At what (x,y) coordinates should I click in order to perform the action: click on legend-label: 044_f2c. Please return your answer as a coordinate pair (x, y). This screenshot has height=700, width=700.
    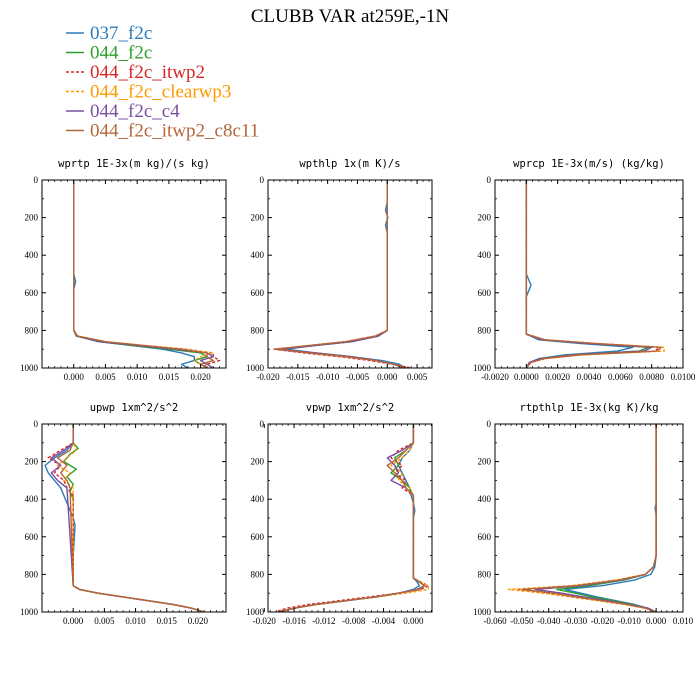
    Looking at the image, I should click on (121, 53).